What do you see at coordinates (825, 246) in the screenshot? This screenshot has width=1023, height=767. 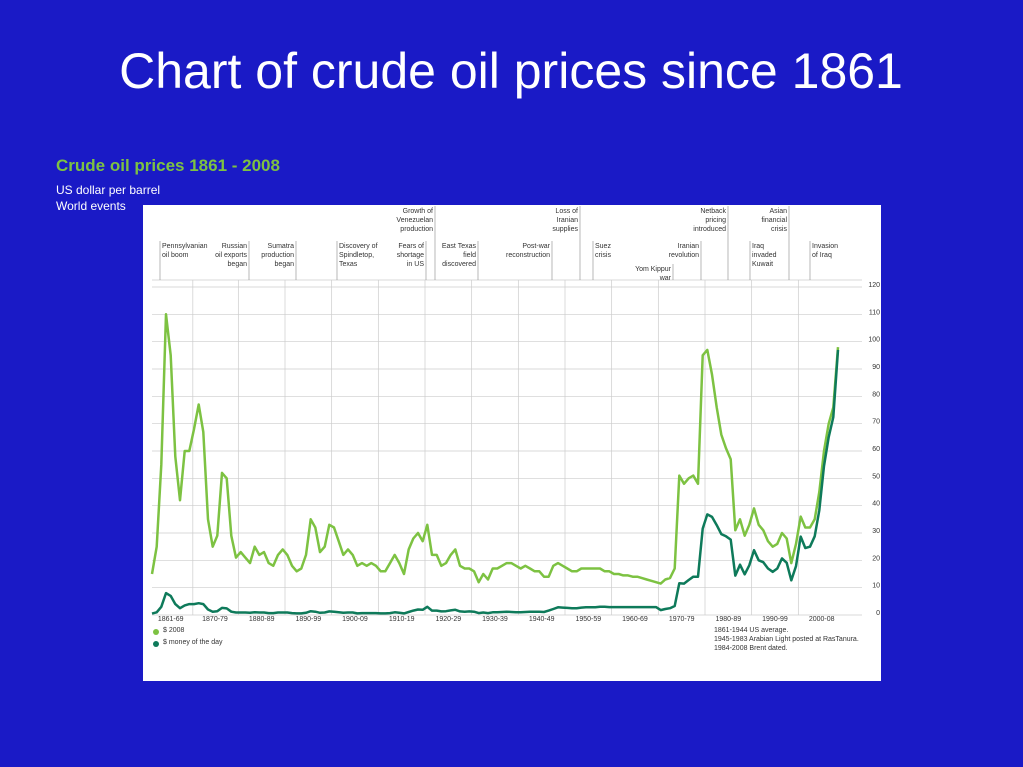 I see `event-label: Invasion` at bounding box center [825, 246].